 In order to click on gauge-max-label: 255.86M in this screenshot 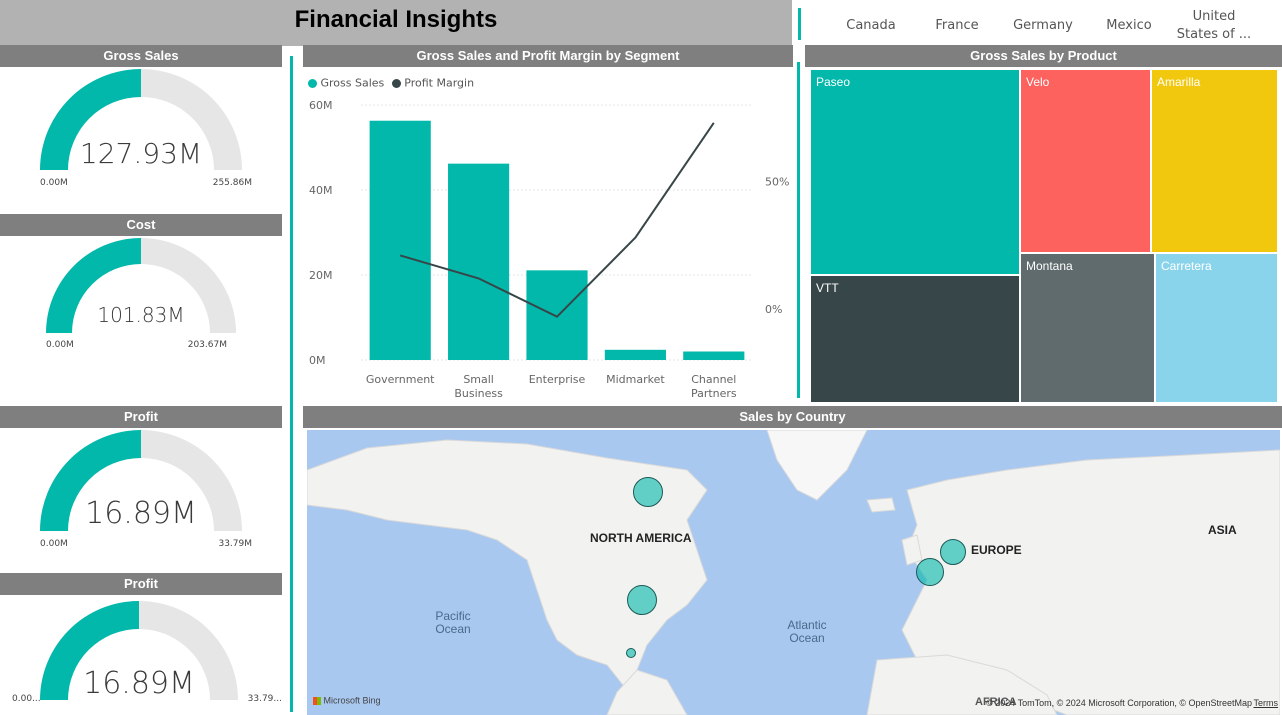, I will do `click(232, 183)`.